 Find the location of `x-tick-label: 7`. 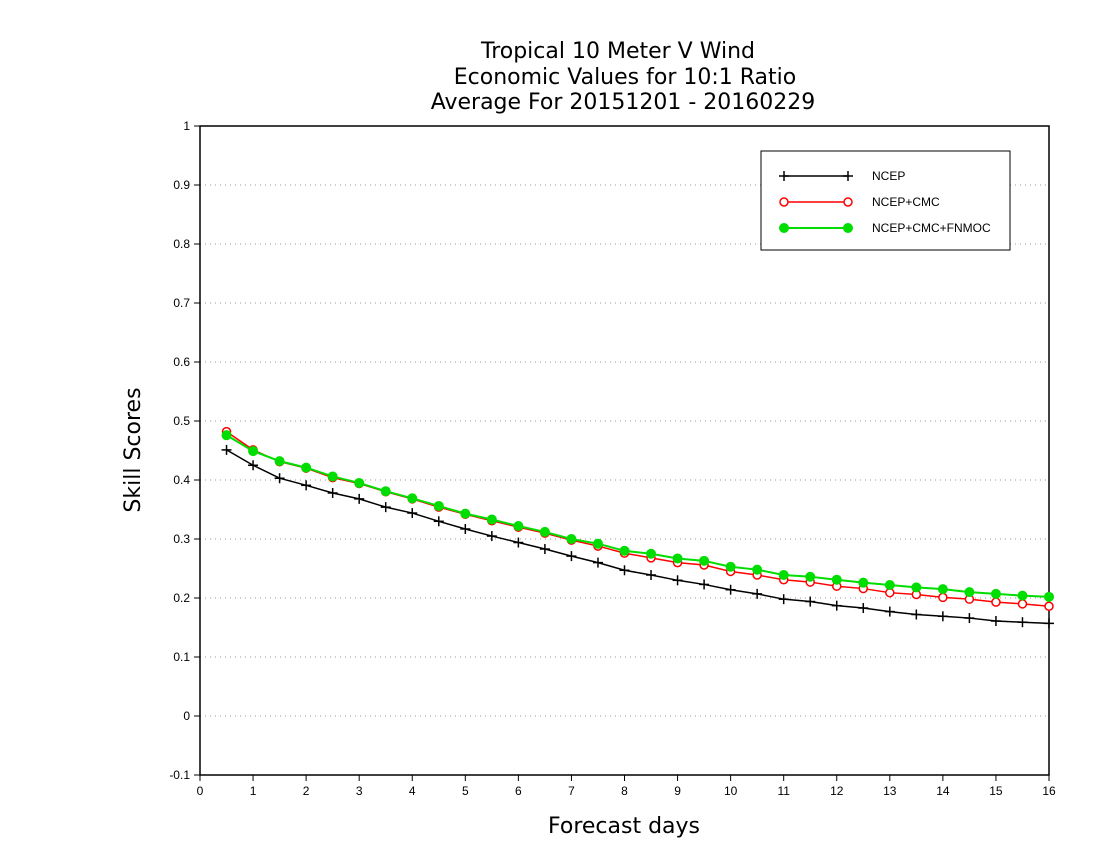

x-tick-label: 7 is located at coordinates (571, 791).